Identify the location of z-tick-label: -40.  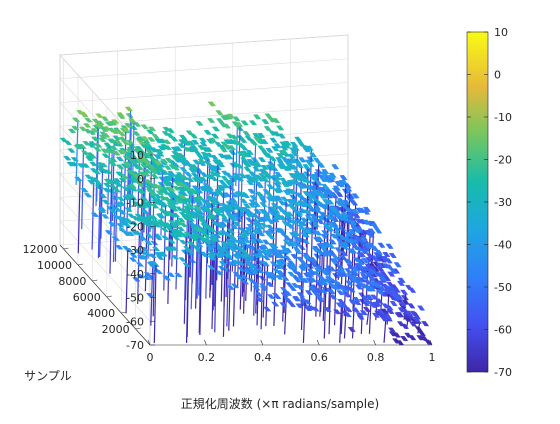
(135, 274).